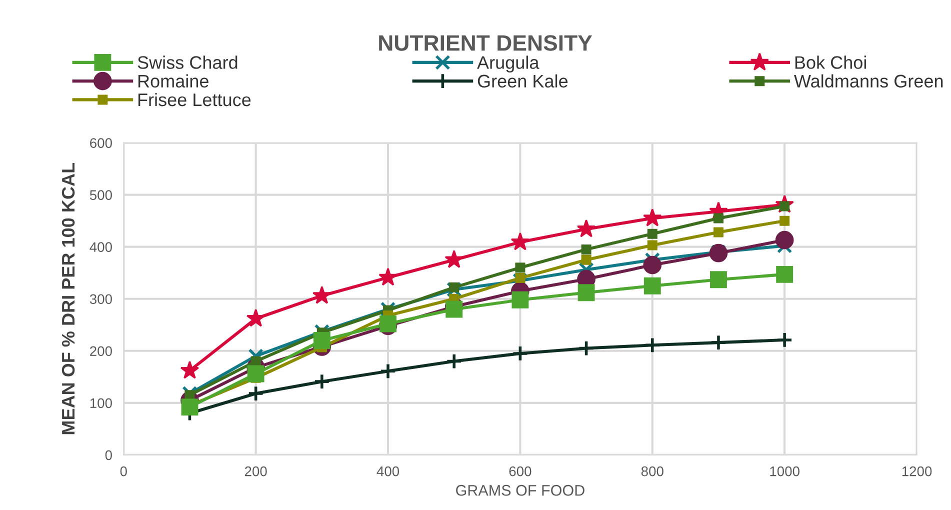 The image size is (951, 510). I want to click on x-tick-label: 1000, so click(785, 471).